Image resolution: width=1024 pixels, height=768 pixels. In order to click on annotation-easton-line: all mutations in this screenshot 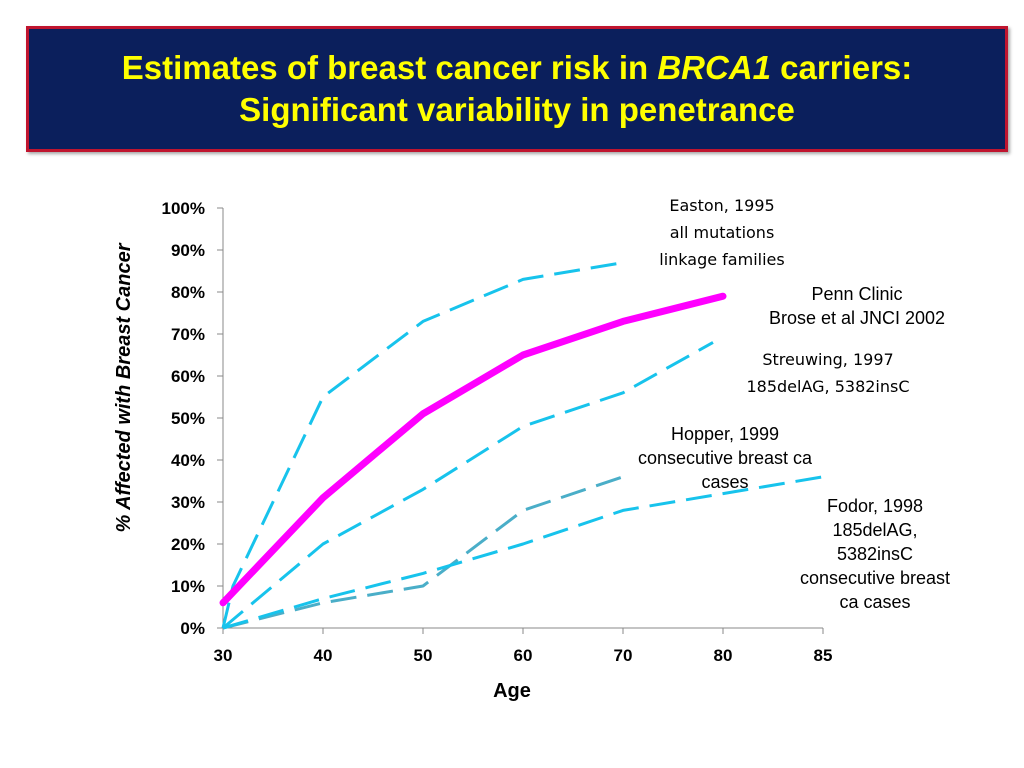, I will do `click(722, 232)`.